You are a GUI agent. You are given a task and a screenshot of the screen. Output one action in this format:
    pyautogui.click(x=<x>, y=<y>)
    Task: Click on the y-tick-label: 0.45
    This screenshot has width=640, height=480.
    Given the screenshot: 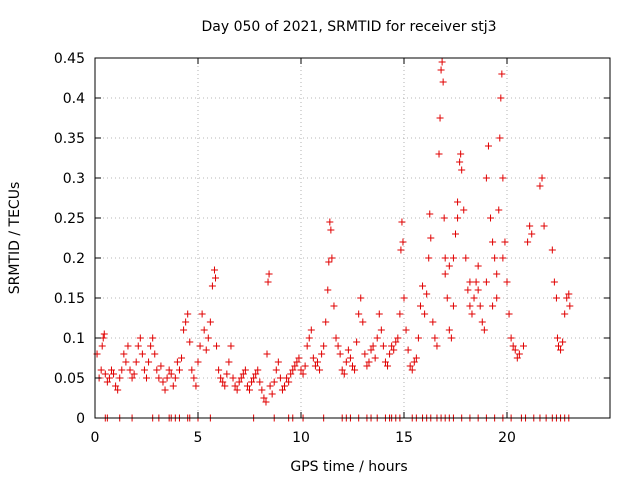 What is the action you would take?
    pyautogui.click(x=69, y=59)
    